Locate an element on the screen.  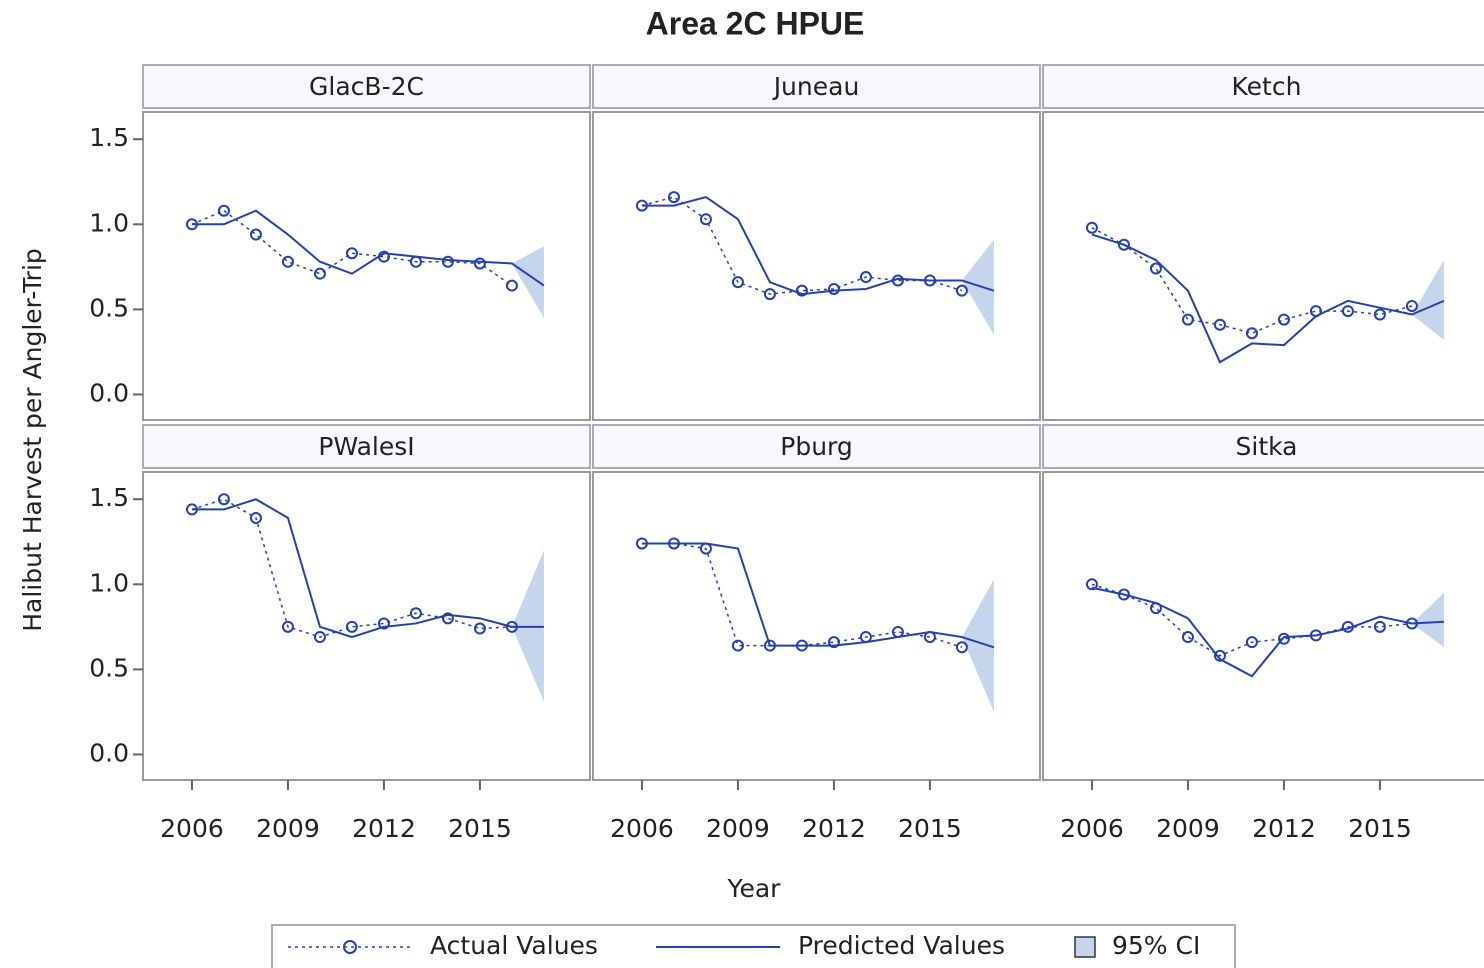
legend-label: Actual Values is located at coordinates (514, 945).